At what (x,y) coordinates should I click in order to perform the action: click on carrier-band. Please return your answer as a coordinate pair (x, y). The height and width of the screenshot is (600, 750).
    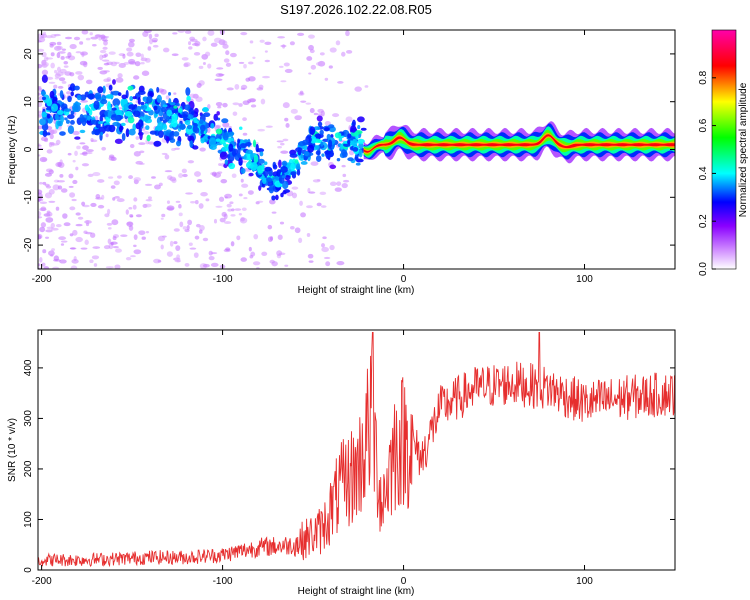
    Looking at the image, I should click on (519, 143).